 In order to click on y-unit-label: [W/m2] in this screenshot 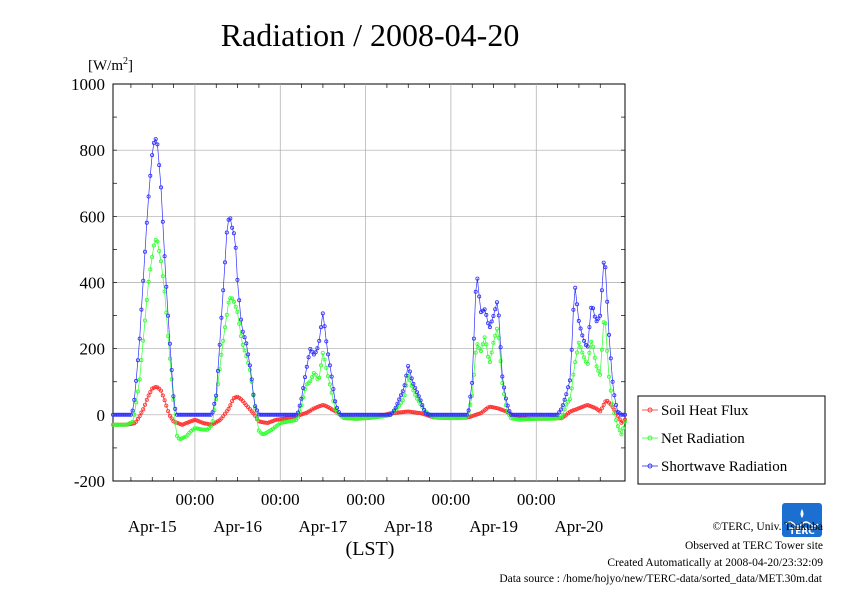, I will do `click(110, 65)`.